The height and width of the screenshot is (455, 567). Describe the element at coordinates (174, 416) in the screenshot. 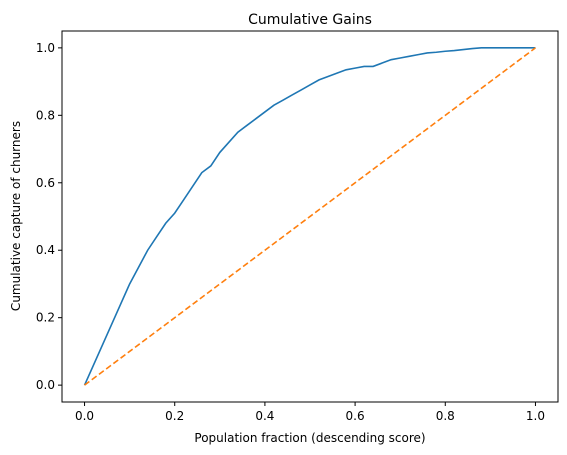

I see `x-tick-label: 0.2` at that location.